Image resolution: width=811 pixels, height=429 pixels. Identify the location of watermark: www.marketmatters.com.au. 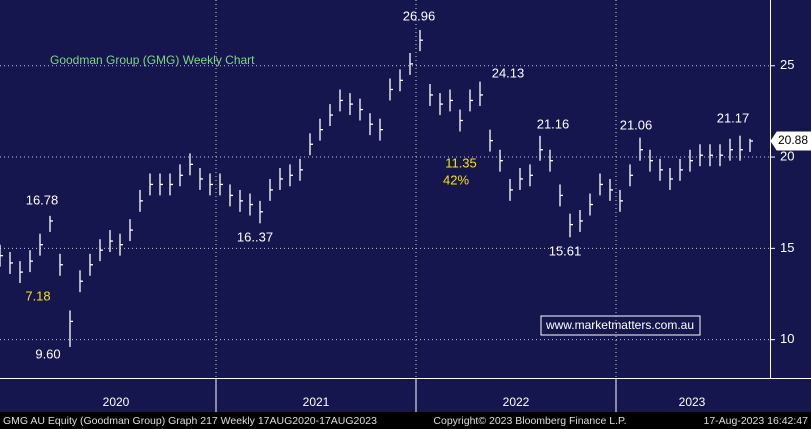
(619, 325).